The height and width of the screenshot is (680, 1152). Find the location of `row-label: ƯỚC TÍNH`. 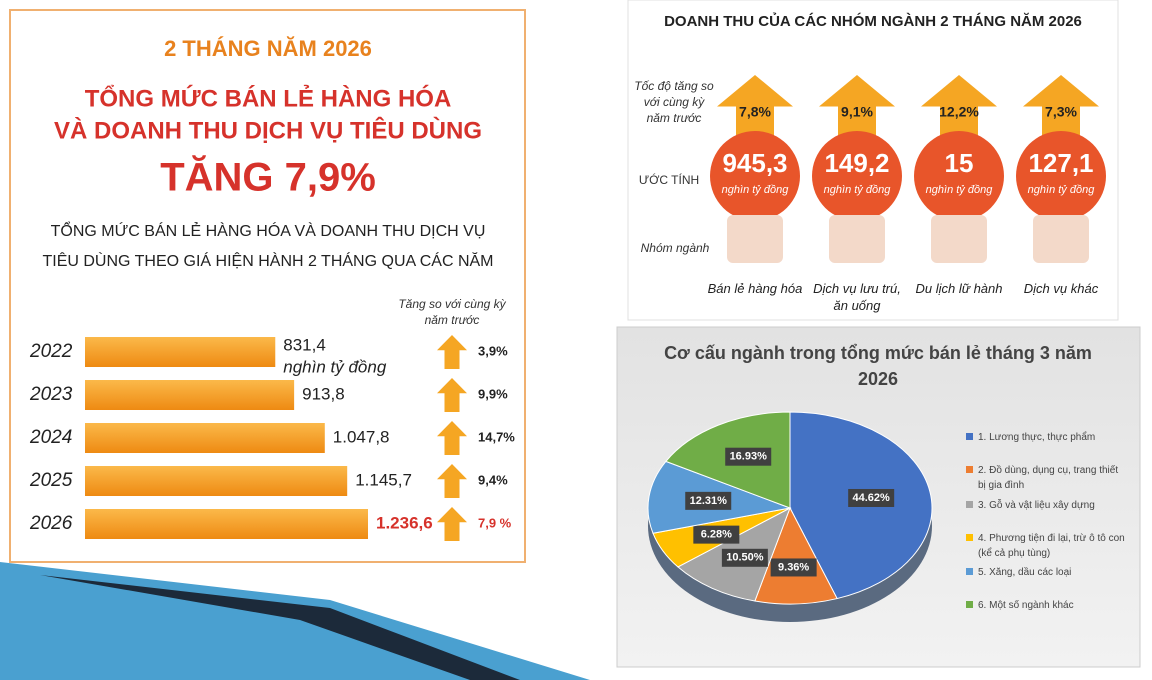

row-label: ƯỚC TÍNH is located at coordinates (669, 180).